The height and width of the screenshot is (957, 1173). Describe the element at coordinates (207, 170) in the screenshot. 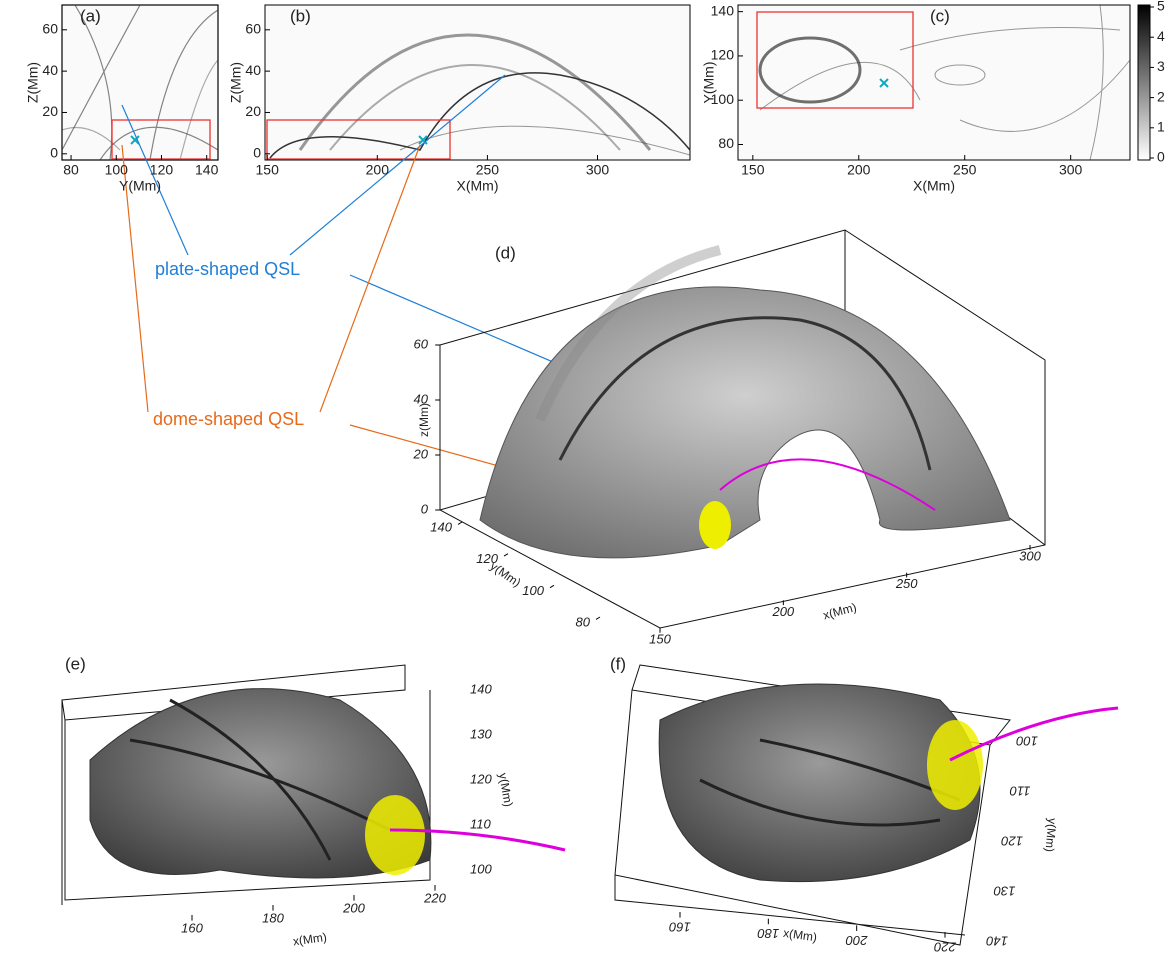

I see `x-tick-label: 140` at that location.